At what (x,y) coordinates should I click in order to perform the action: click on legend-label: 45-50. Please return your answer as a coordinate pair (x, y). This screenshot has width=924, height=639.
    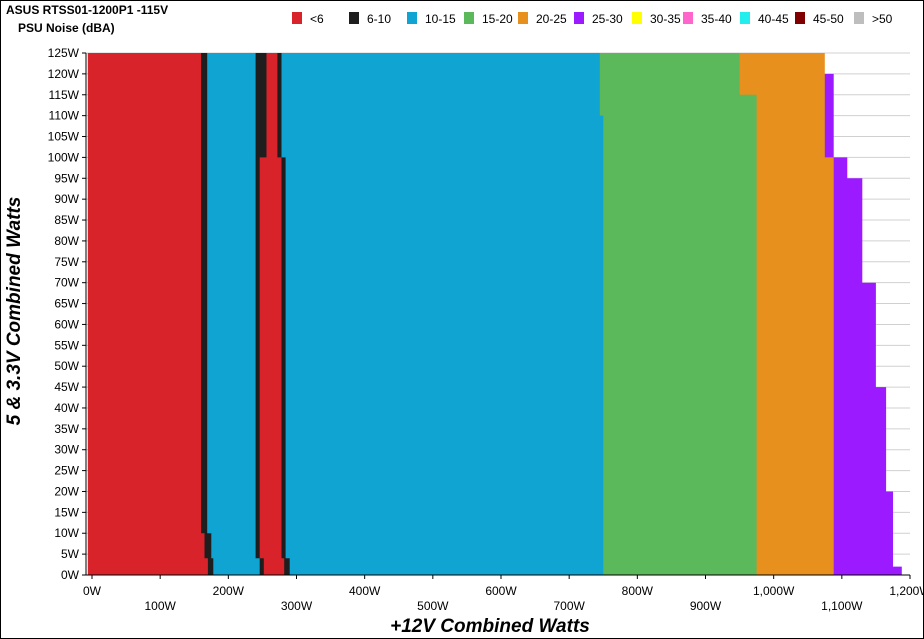
    Looking at the image, I should click on (828, 19).